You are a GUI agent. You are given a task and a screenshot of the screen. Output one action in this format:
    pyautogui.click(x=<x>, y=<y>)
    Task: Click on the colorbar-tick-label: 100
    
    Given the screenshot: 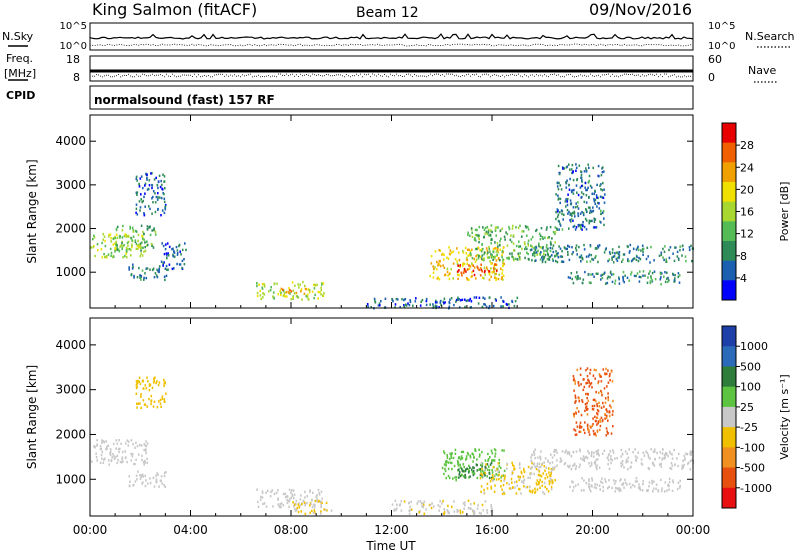 What is the action you would take?
    pyautogui.click(x=750, y=387)
    